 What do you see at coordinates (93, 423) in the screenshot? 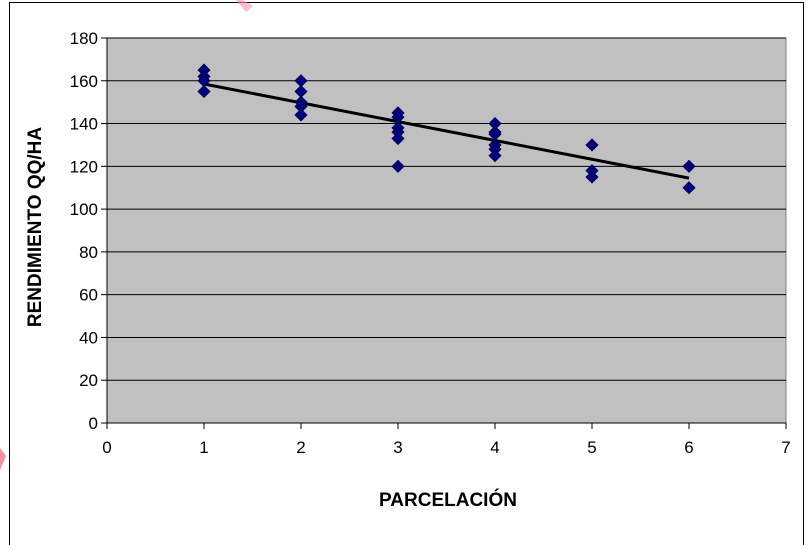
I see `y-tick-label: 0` at bounding box center [93, 423].